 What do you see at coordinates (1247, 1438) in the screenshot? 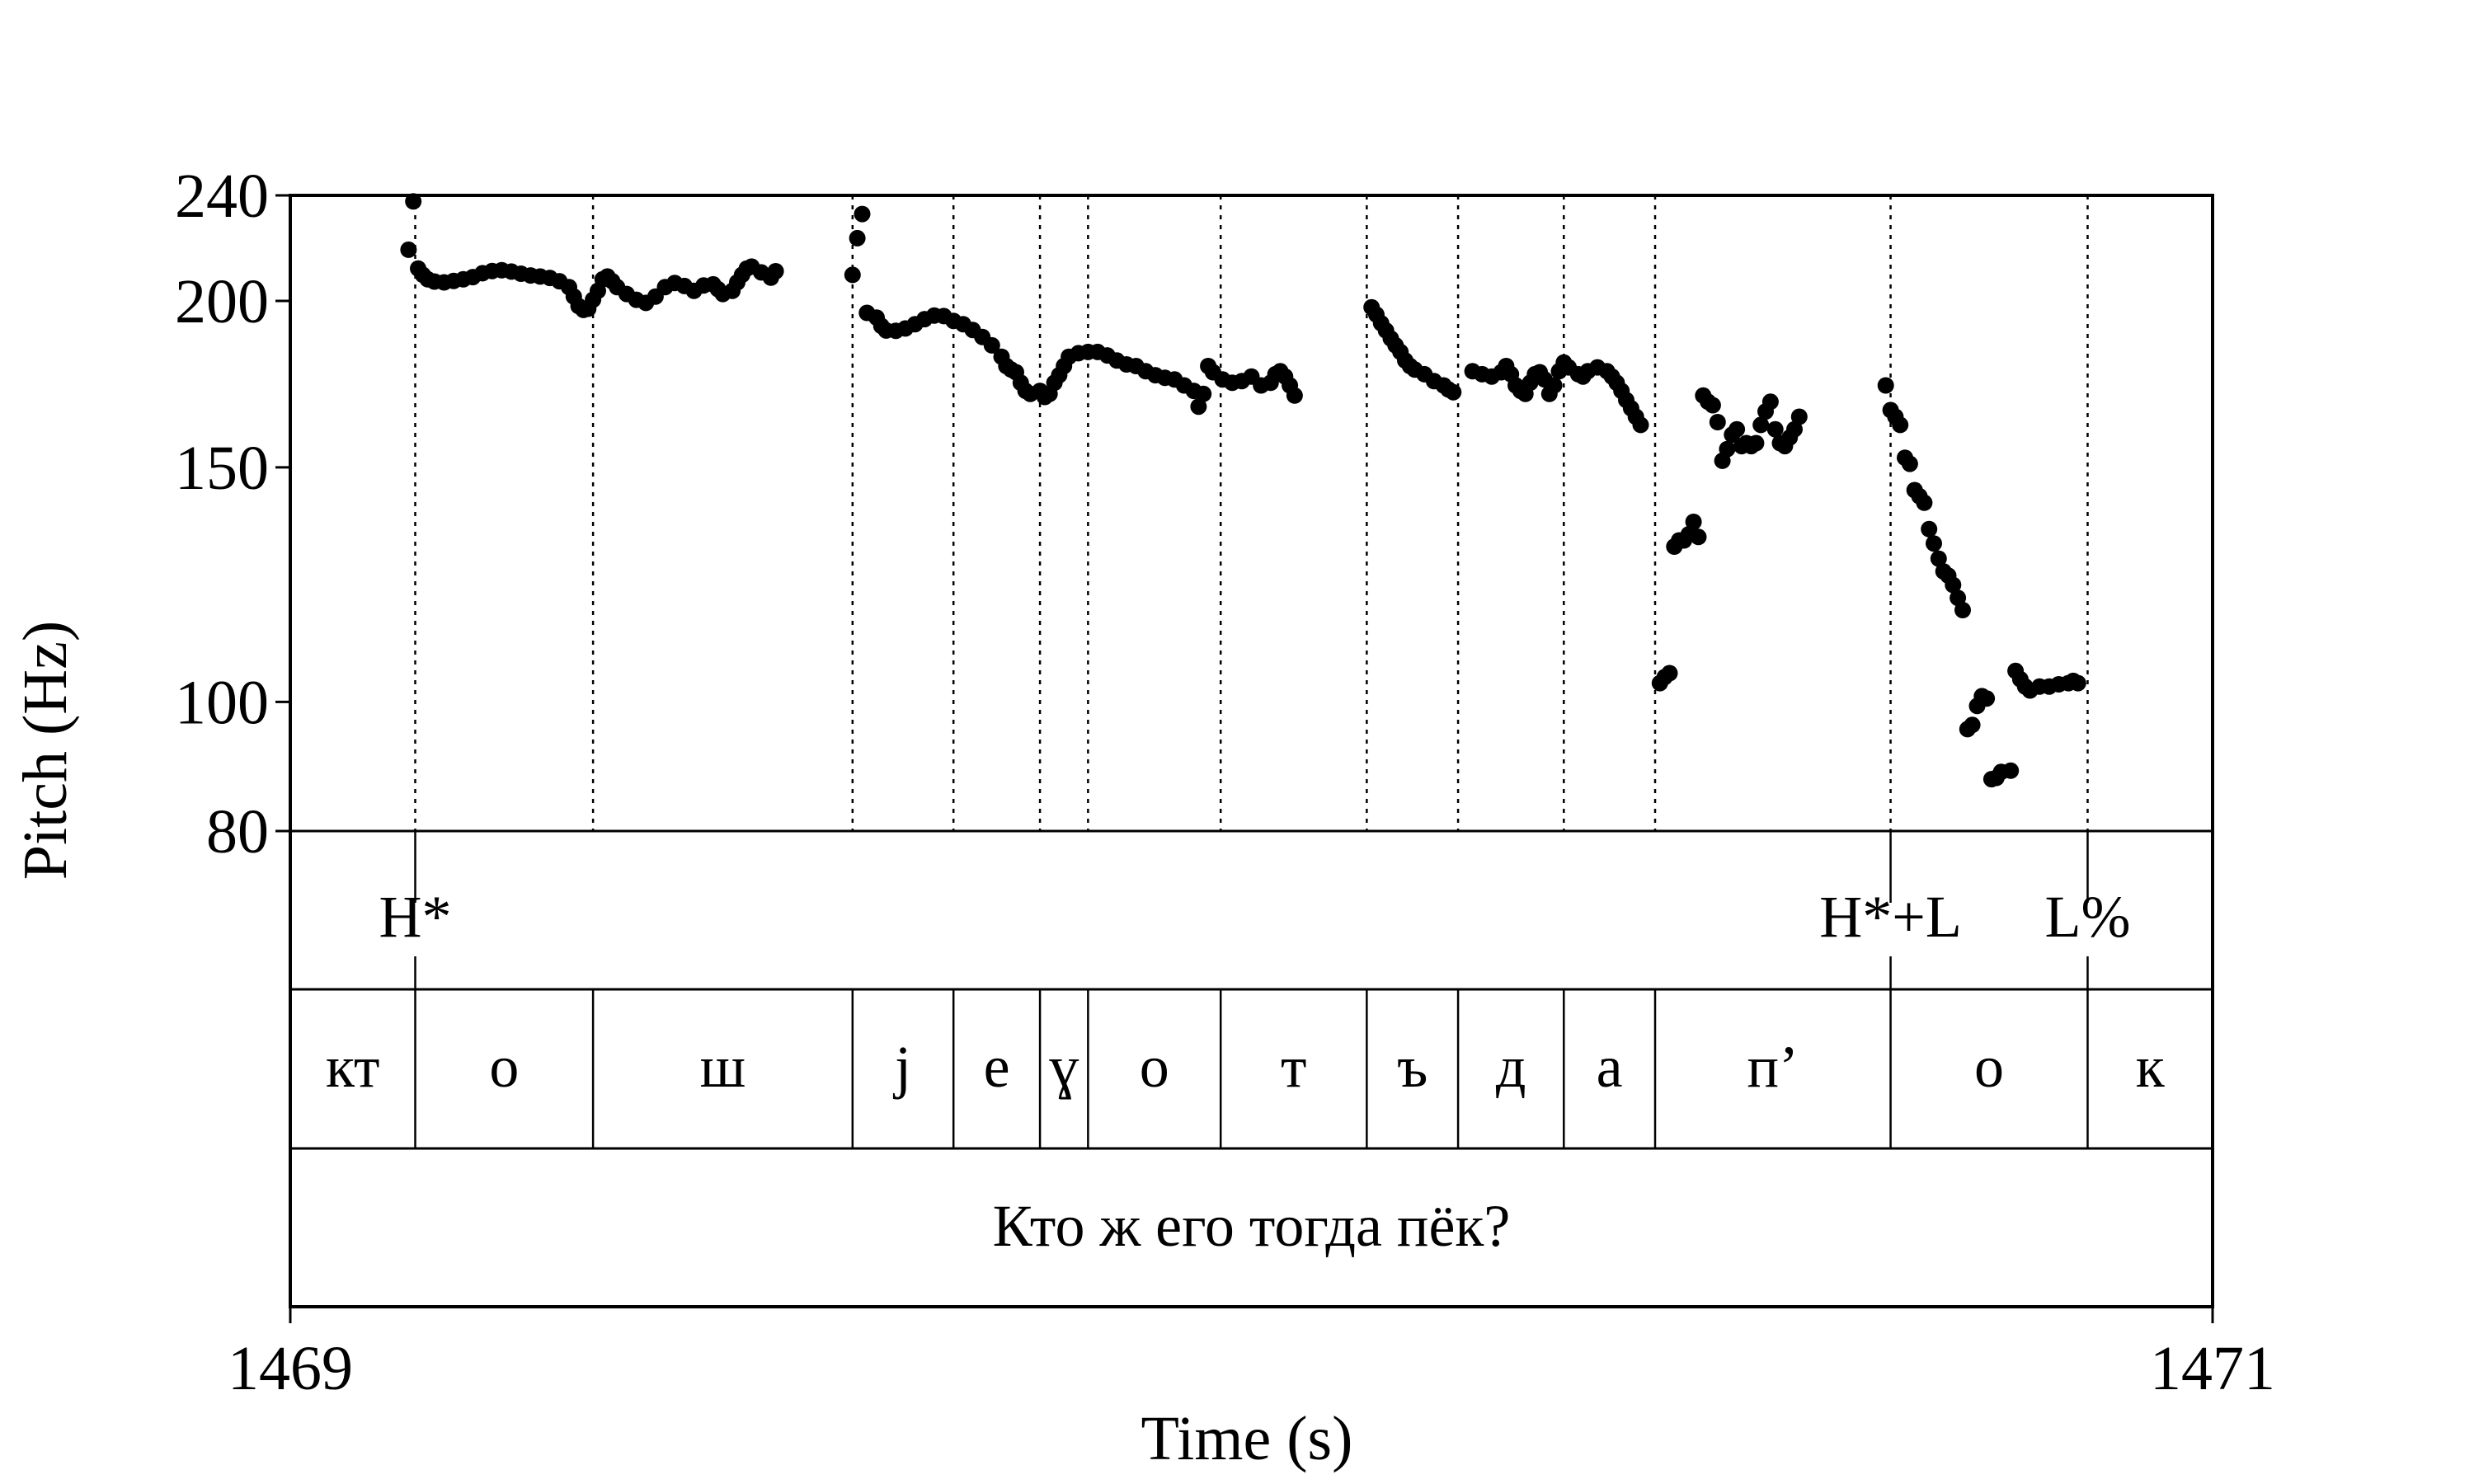
I see `x-axis-label: Time (s)` at bounding box center [1247, 1438].